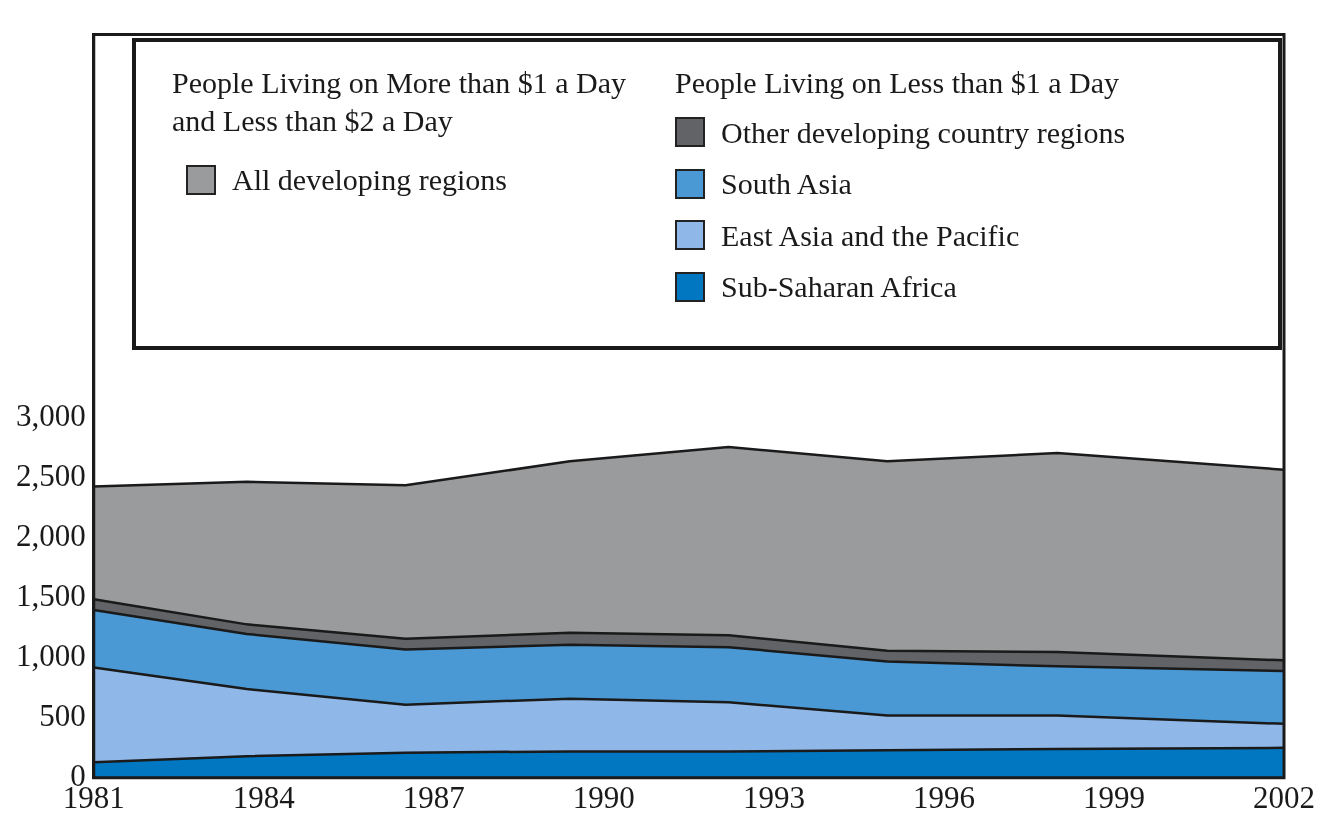  What do you see at coordinates (603, 797) in the screenshot?
I see `x-tick-label: 1990` at bounding box center [603, 797].